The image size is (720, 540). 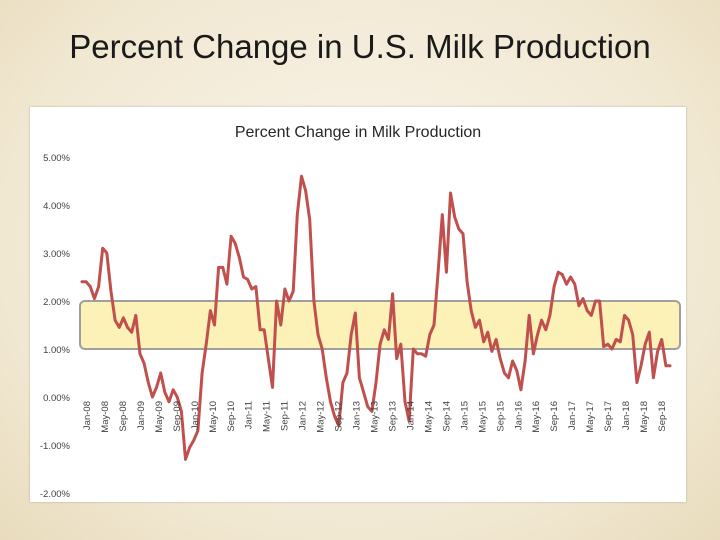 I want to click on x-tick-label: May-12, so click(x=321, y=417).